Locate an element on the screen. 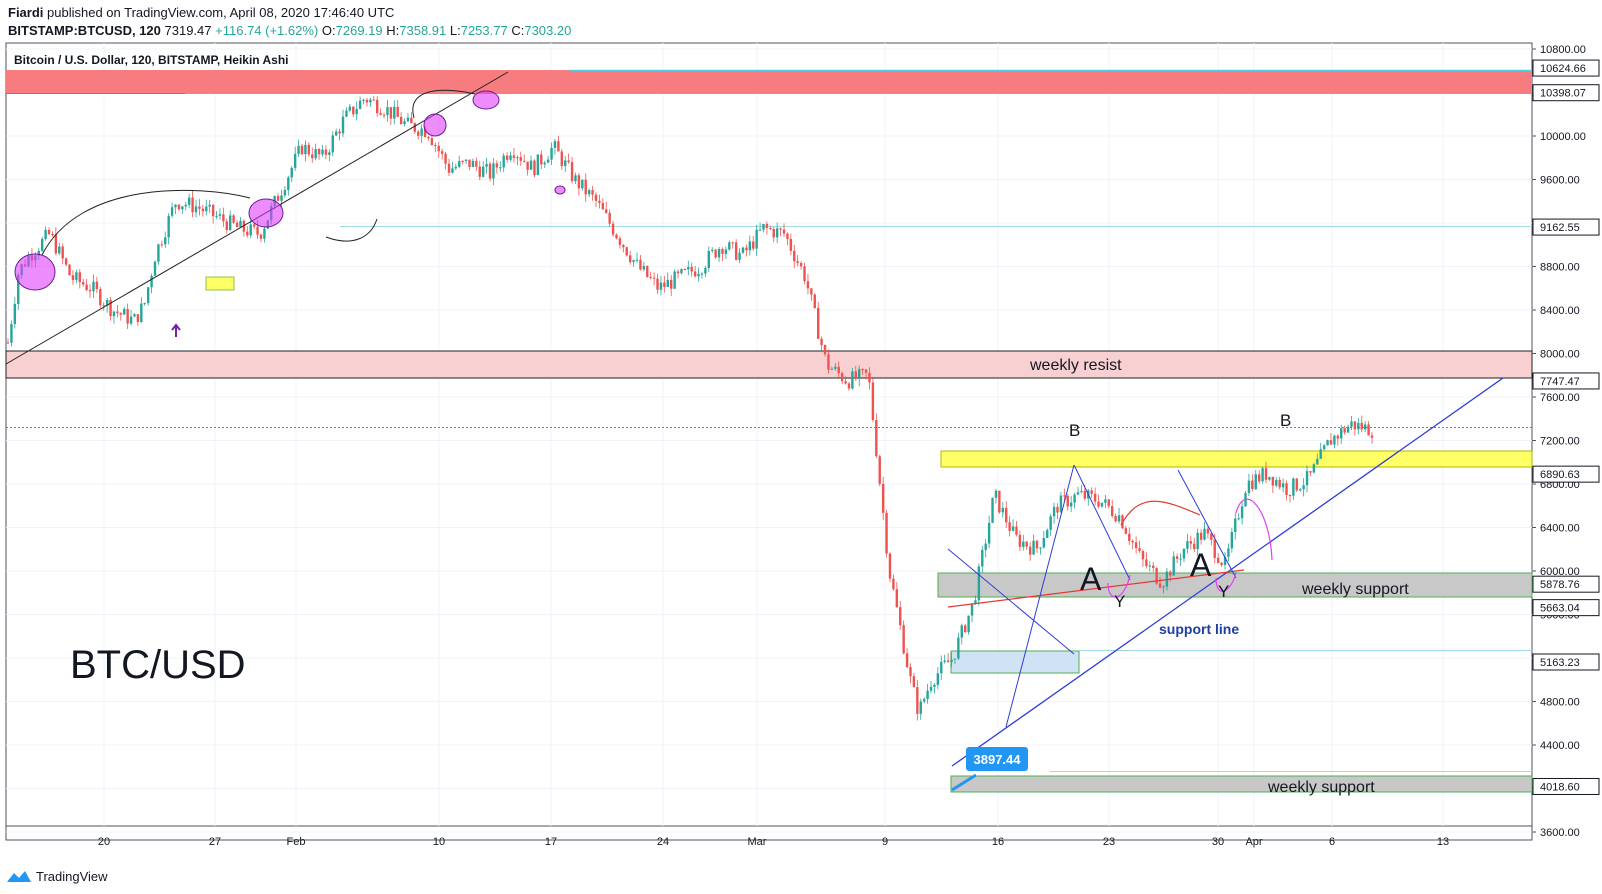 This screenshot has height=894, width=1602. low-label: L: is located at coordinates (455, 30).